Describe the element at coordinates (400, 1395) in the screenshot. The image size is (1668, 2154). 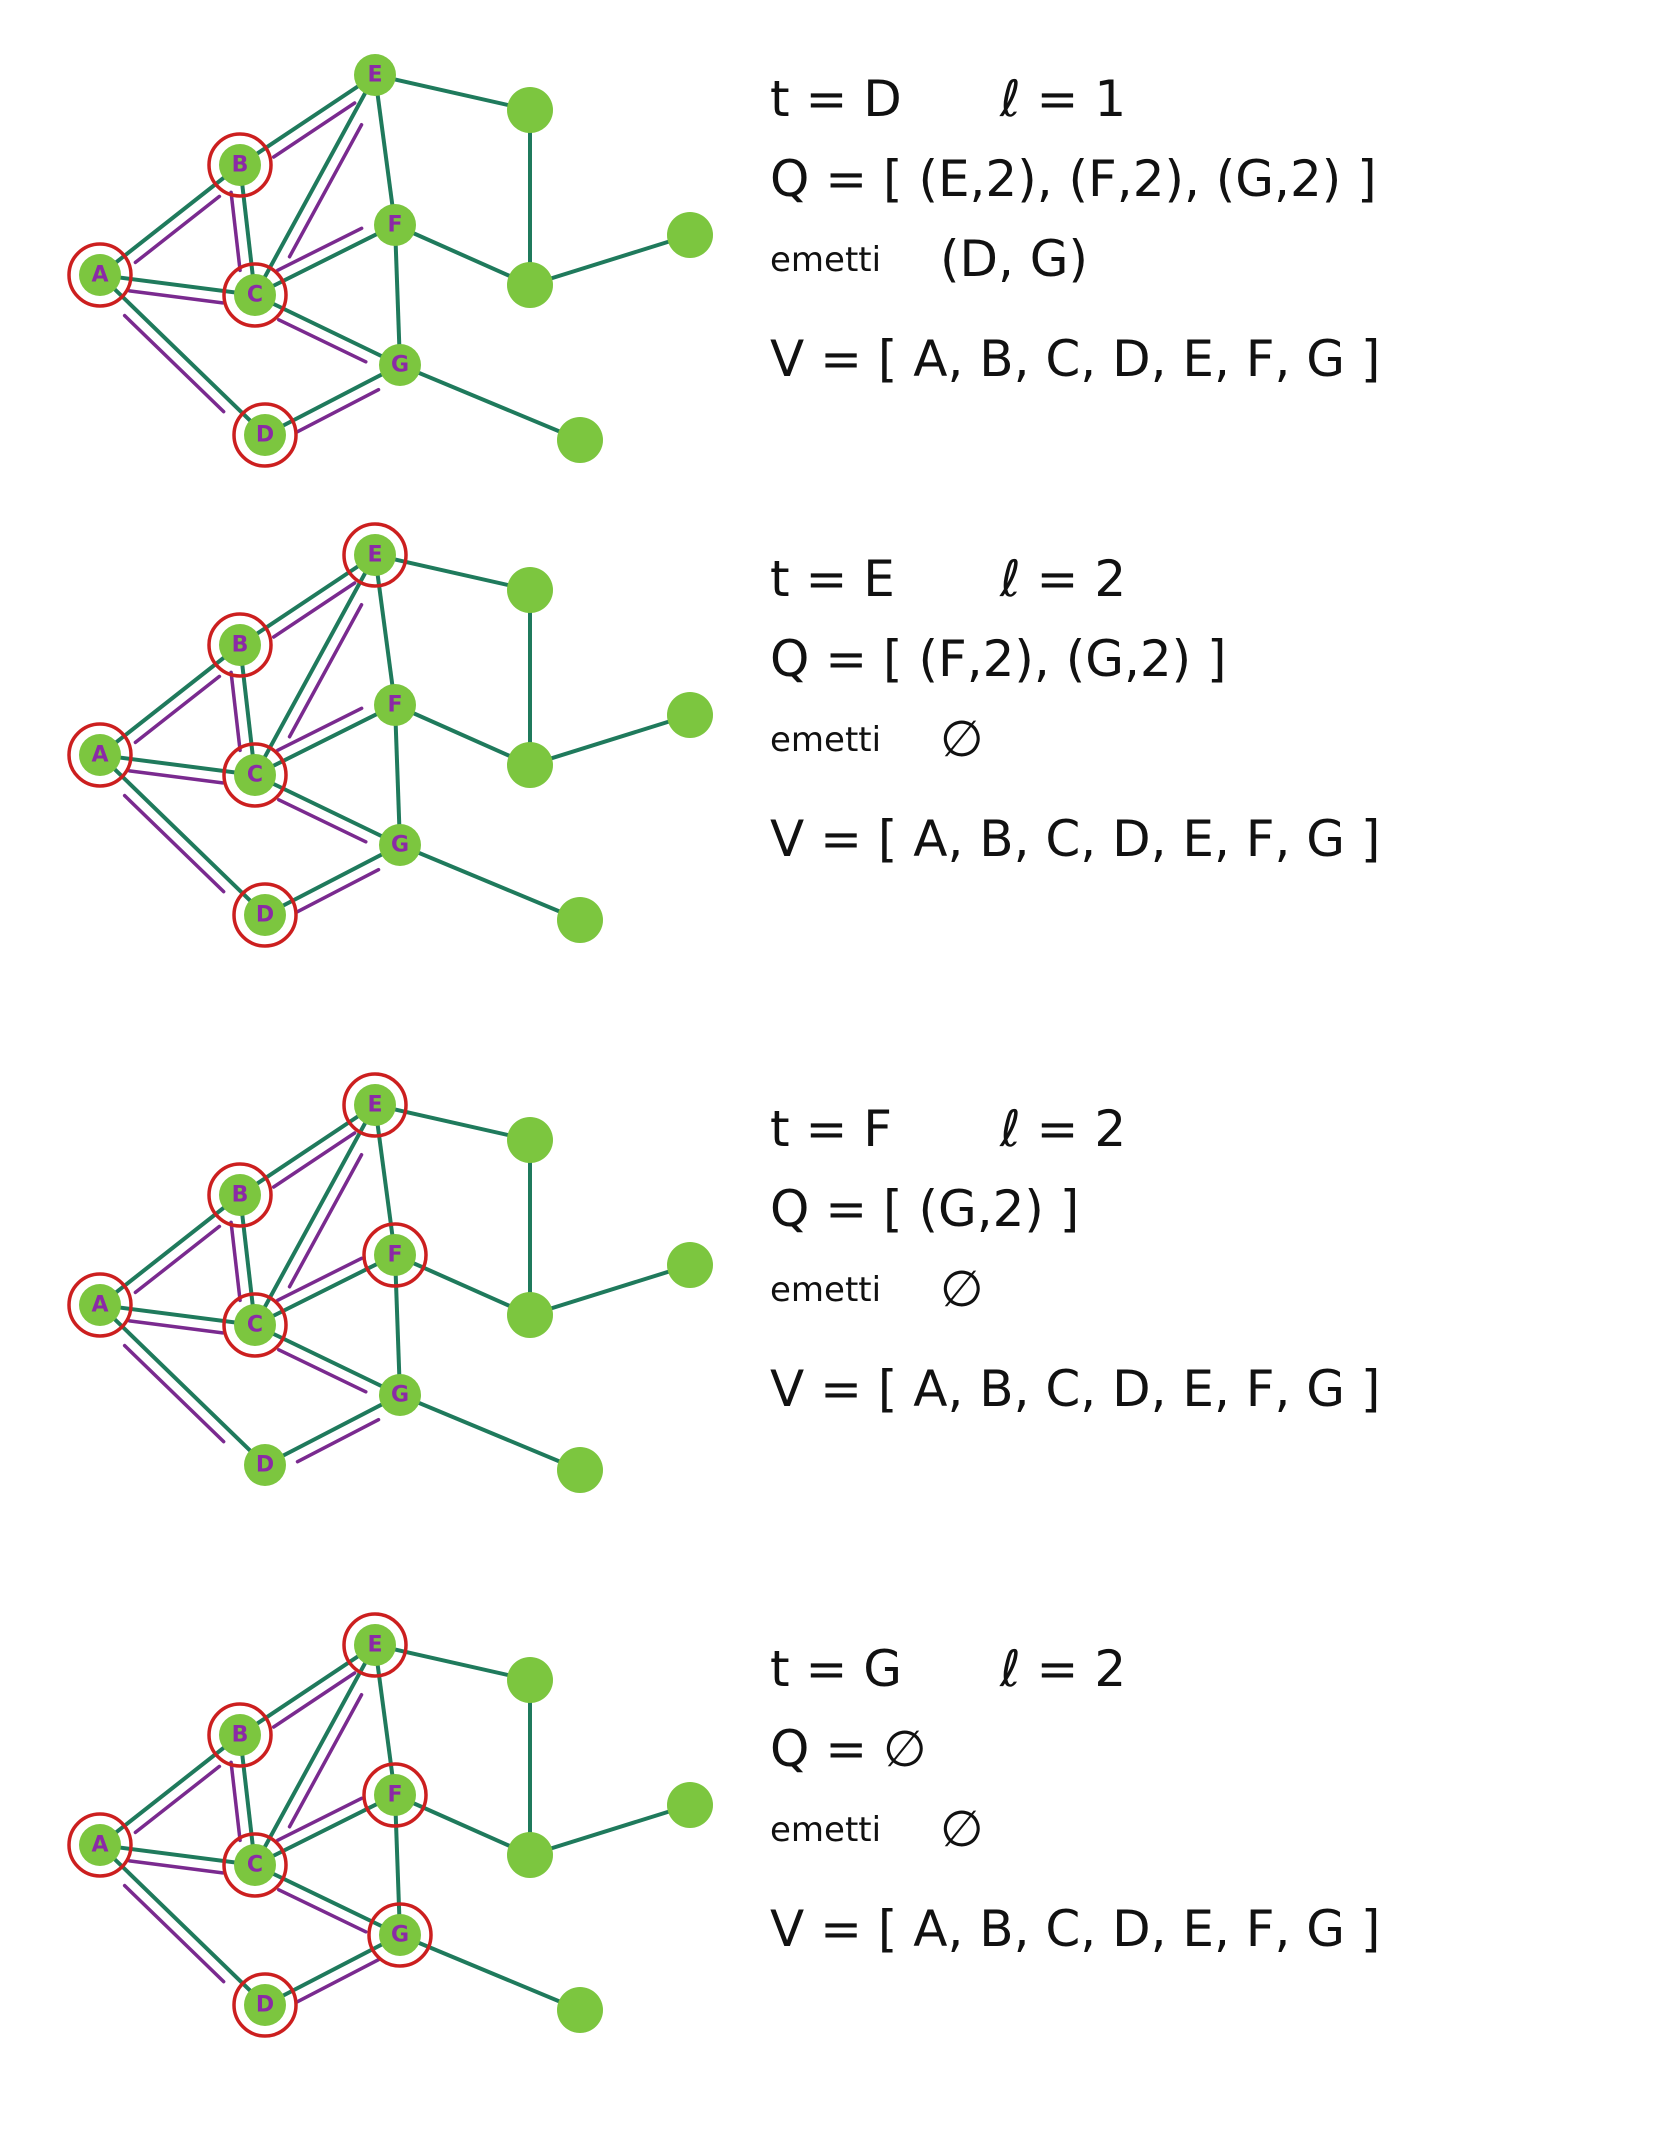
I see `node-label: G` at that location.